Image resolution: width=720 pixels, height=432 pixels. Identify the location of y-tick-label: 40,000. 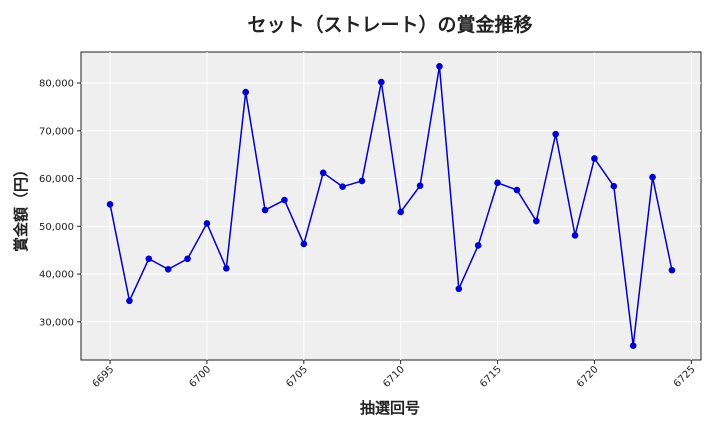
(56, 275).